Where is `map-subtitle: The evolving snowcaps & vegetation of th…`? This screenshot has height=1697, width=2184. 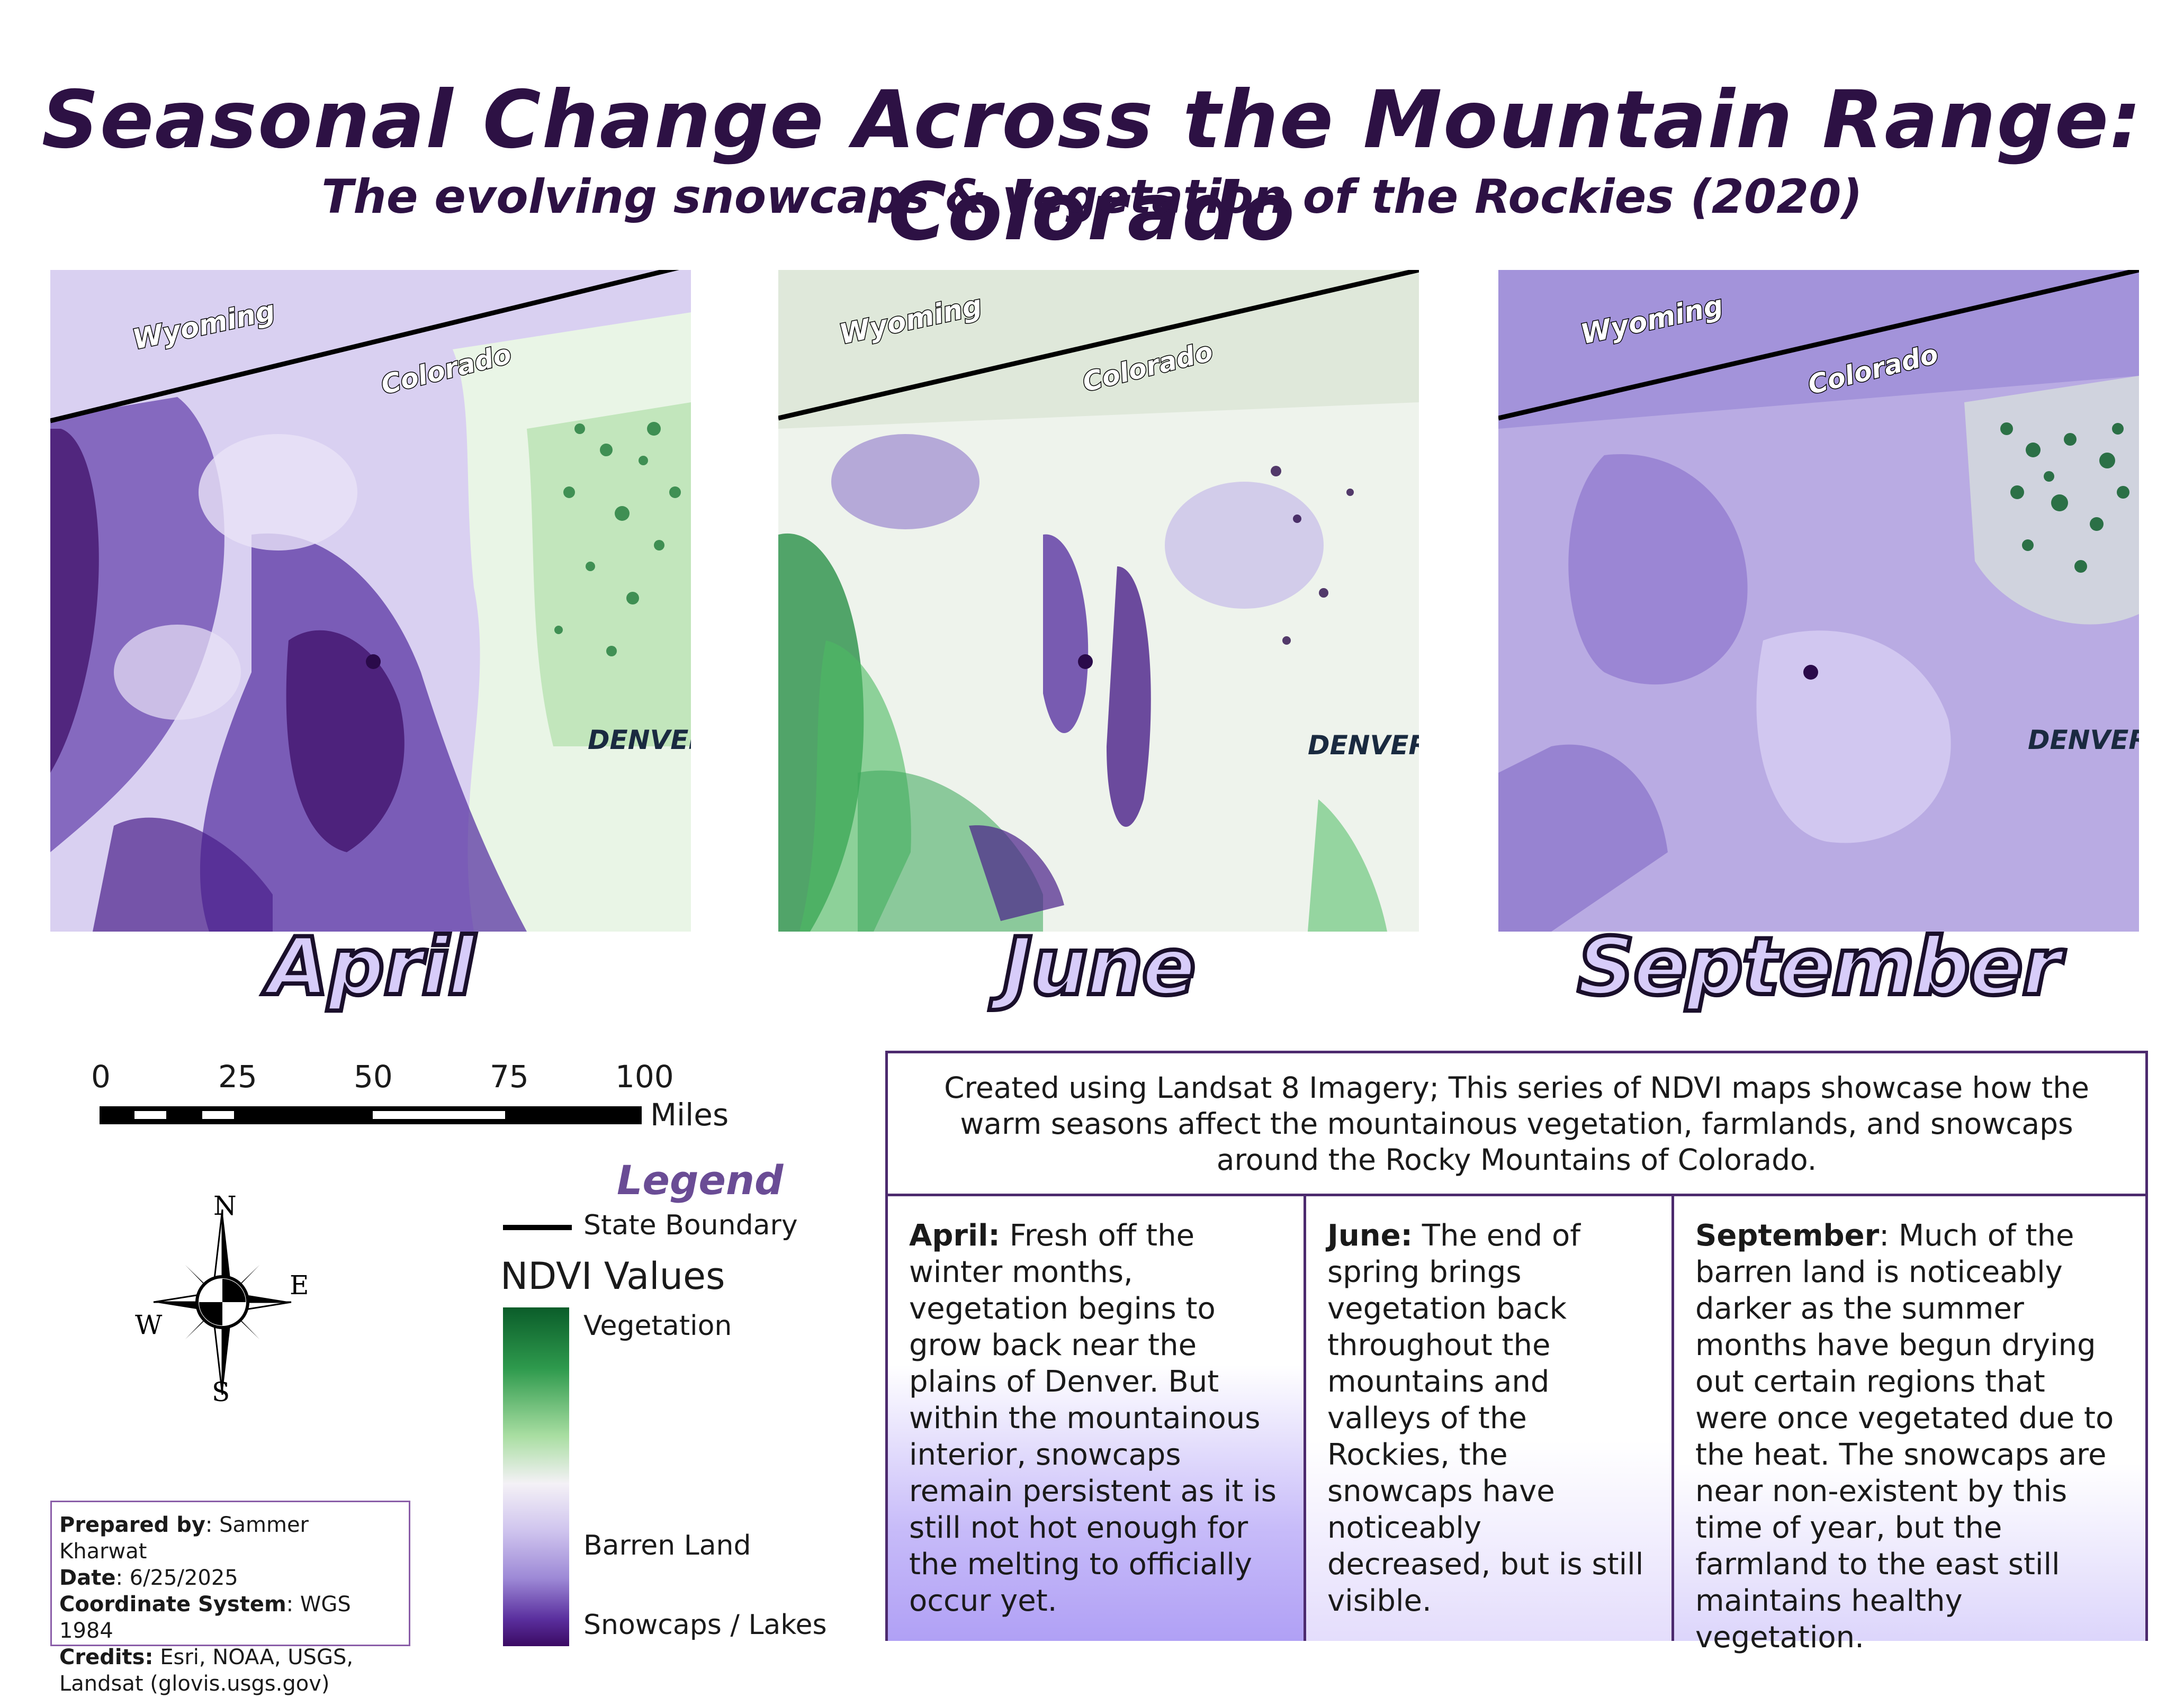 map-subtitle: The evolving snowcaps & vegetation of th… is located at coordinates (1092, 197).